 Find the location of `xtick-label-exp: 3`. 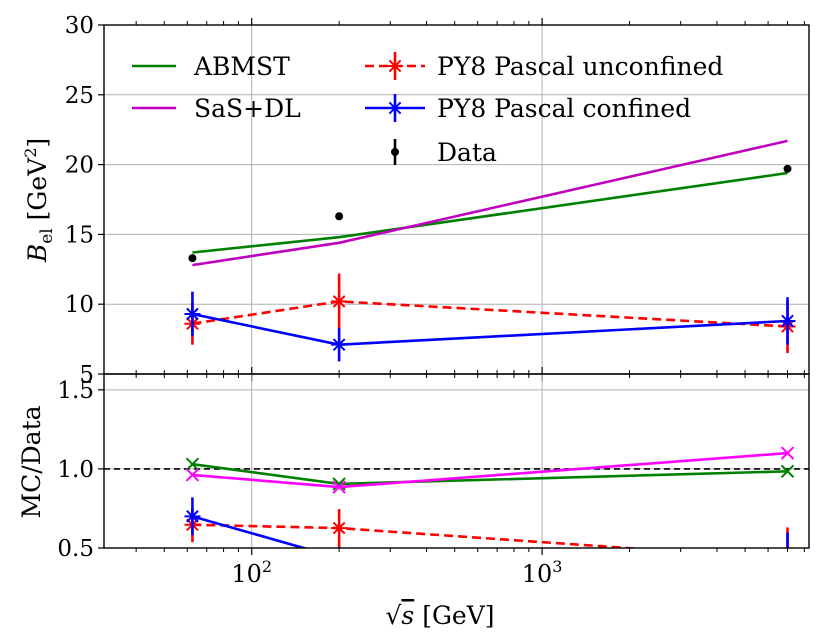

xtick-label-exp: 3 is located at coordinates (557, 566).